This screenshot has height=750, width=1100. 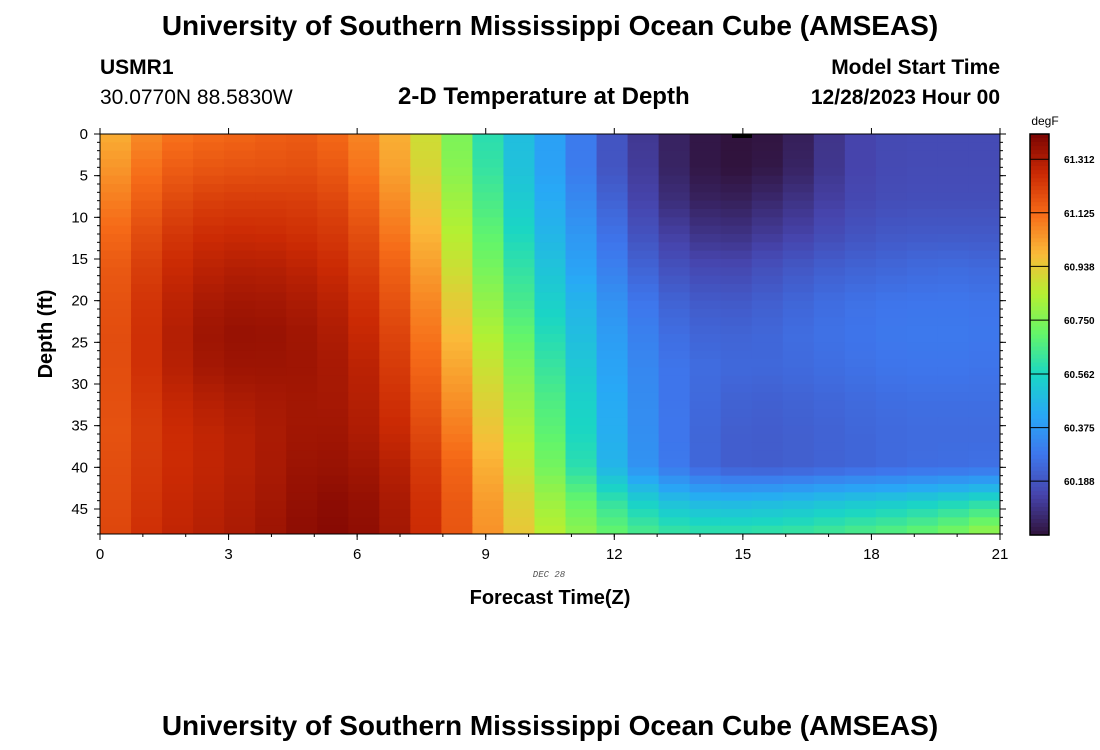 I want to click on day-label: DEC 28, so click(x=549, y=575).